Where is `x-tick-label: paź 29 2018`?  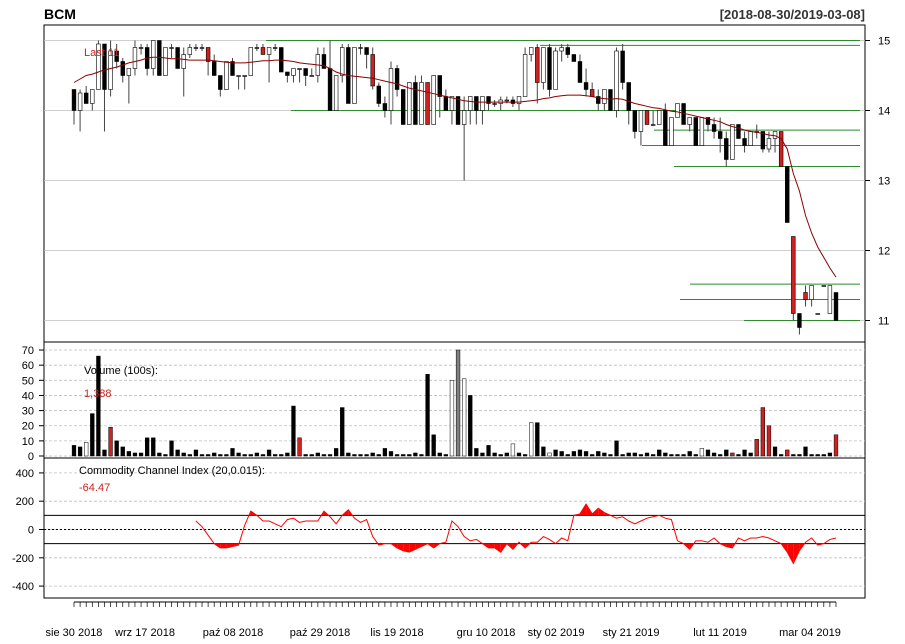 x-tick-label: paź 29 2018 is located at coordinates (320, 633).